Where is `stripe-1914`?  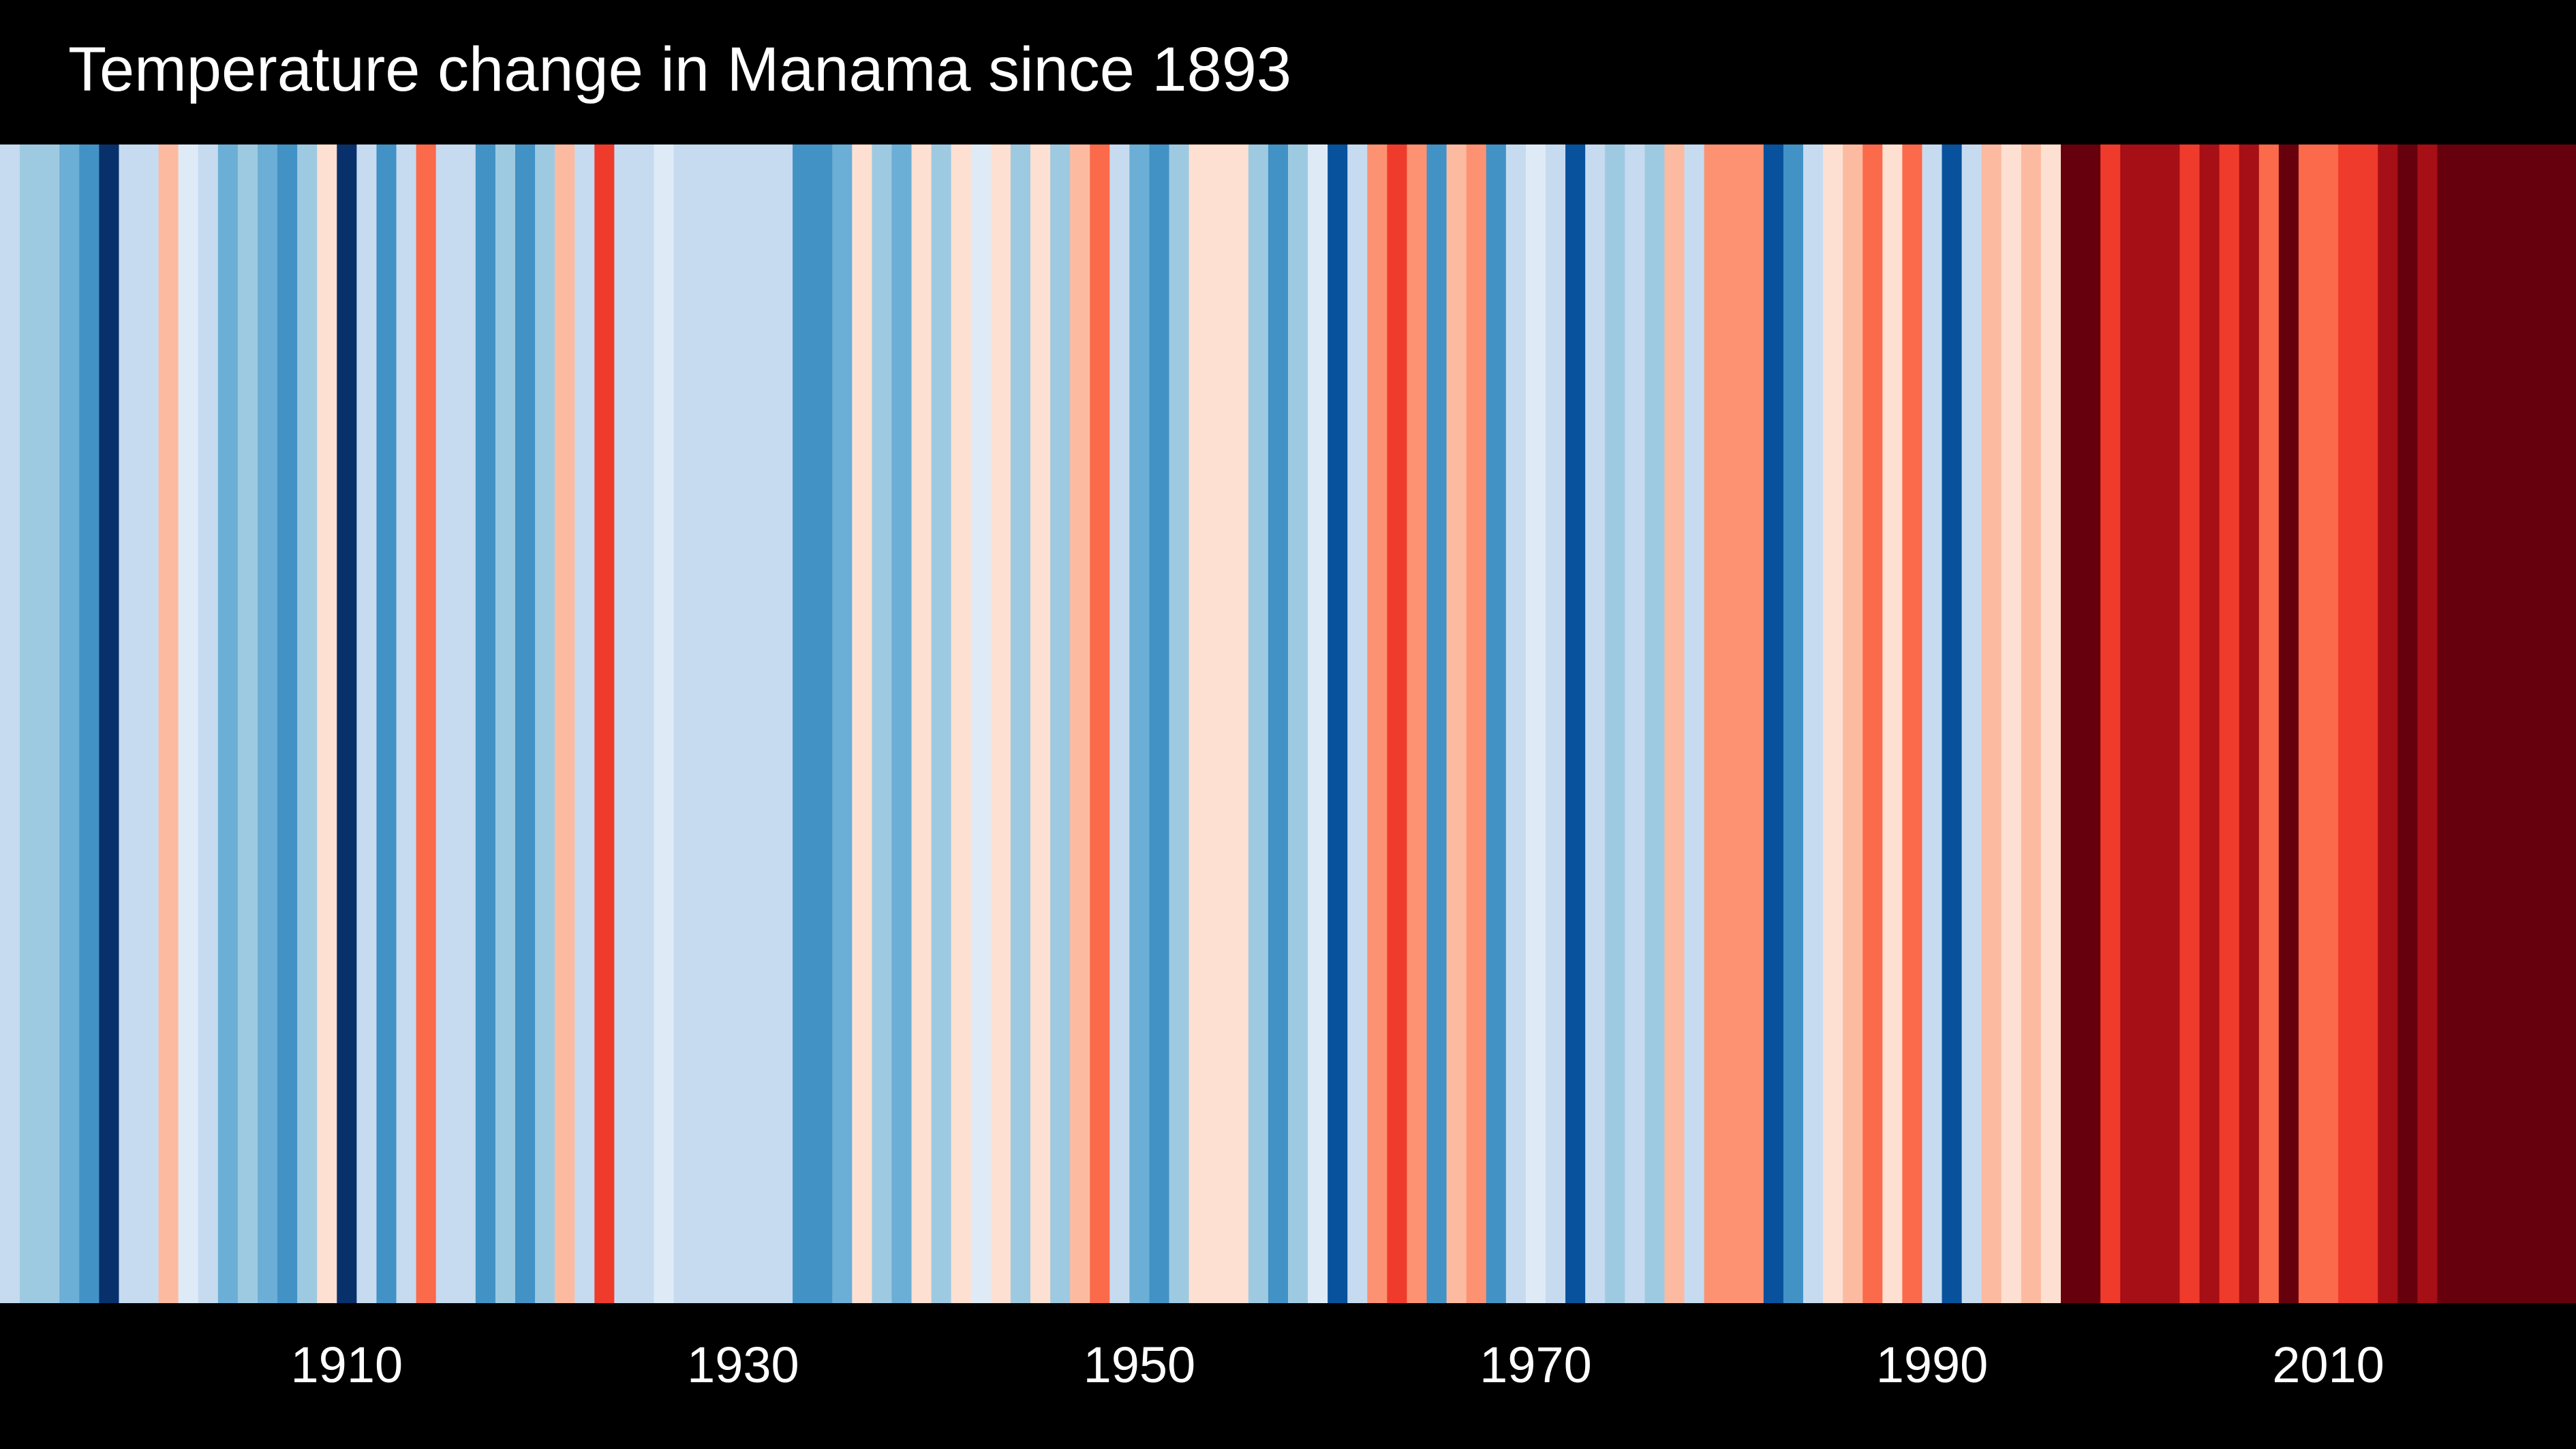
stripe-1914 is located at coordinates (426, 723).